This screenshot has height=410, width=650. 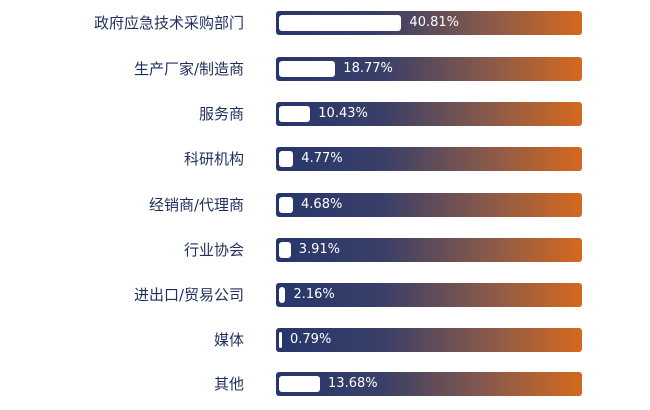 I want to click on bar-track: 13.68%, so click(x=429, y=384).